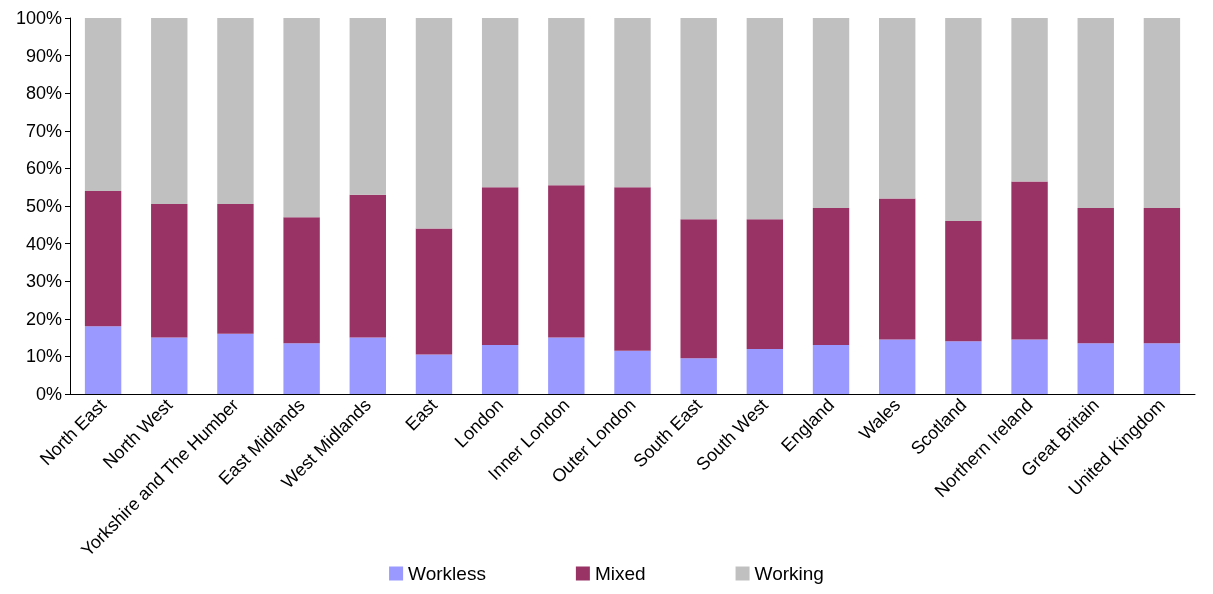 Image resolution: width=1213 pixels, height=594 pixels. What do you see at coordinates (447, 573) in the screenshot?
I see `legend-label: Workless` at bounding box center [447, 573].